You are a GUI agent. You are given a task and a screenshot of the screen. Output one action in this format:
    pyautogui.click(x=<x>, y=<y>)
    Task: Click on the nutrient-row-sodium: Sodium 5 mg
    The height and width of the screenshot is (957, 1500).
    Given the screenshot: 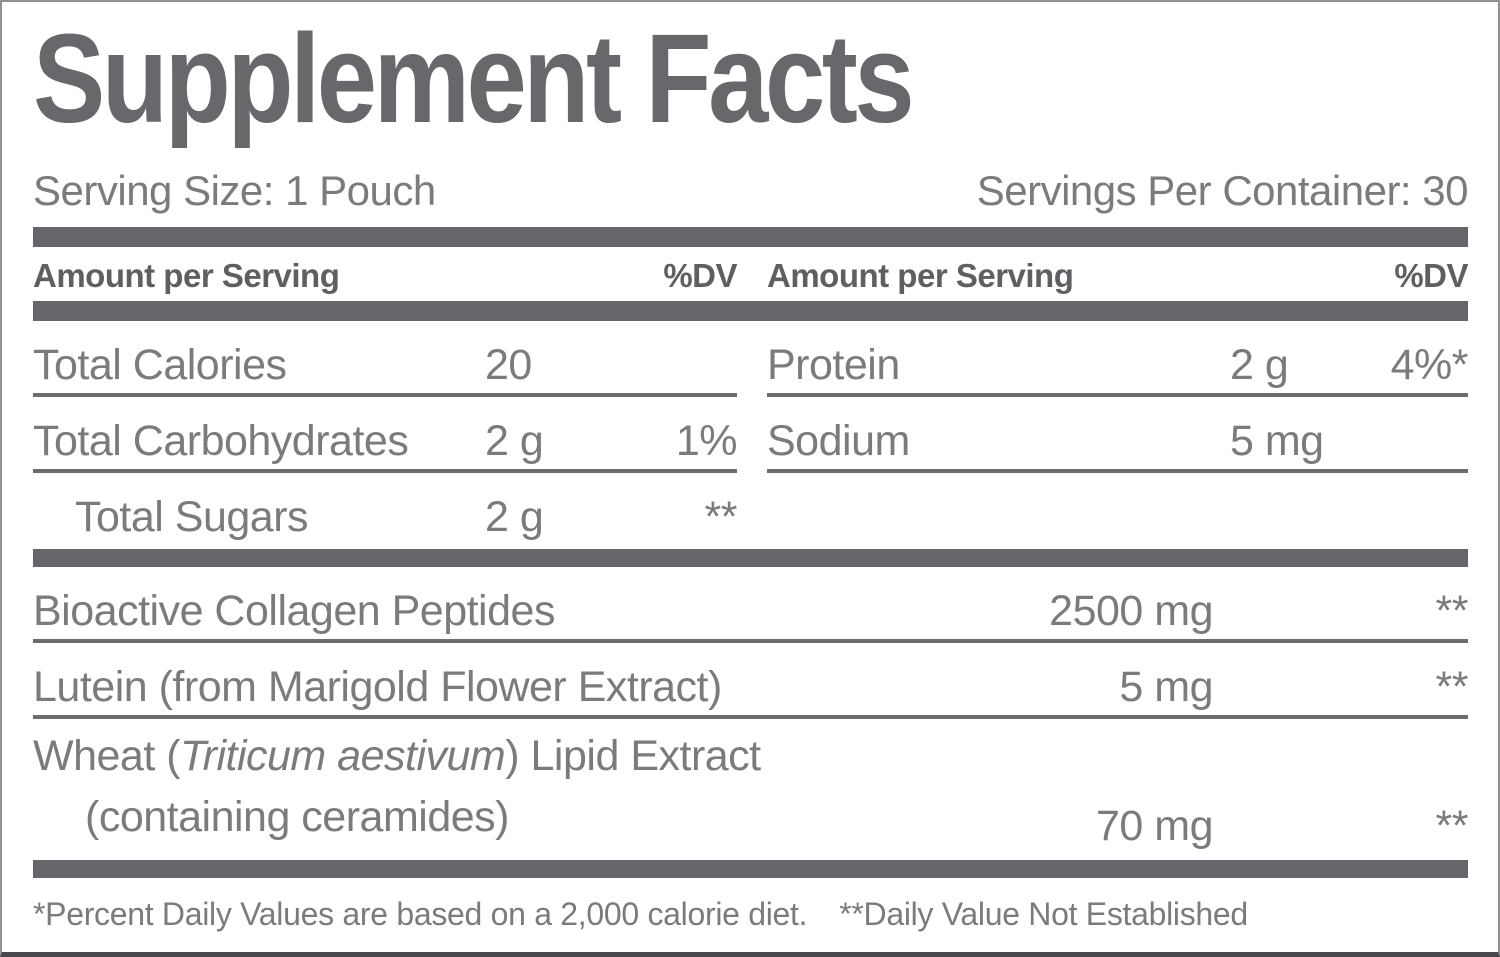 What is the action you would take?
    pyautogui.click(x=1117, y=435)
    